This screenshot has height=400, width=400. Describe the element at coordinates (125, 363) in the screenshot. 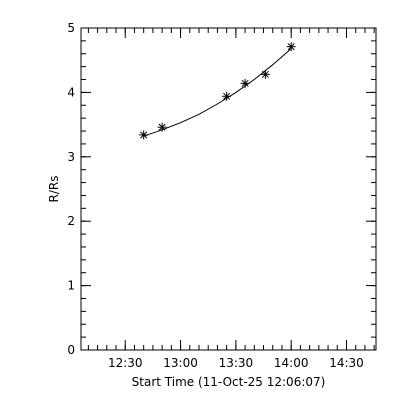

I see `x-tick-label: 12:30` at that location.